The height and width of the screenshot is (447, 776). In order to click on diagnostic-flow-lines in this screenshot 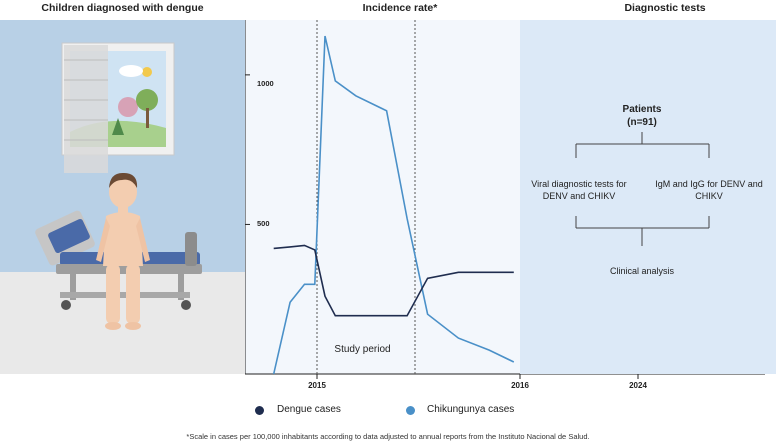, I will do `click(642, 189)`.